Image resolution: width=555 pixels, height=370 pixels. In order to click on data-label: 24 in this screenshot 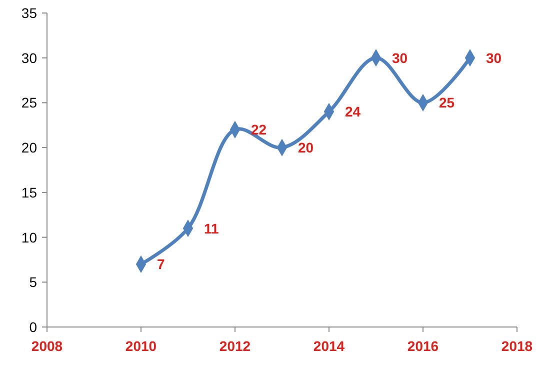, I will do `click(353, 112)`.